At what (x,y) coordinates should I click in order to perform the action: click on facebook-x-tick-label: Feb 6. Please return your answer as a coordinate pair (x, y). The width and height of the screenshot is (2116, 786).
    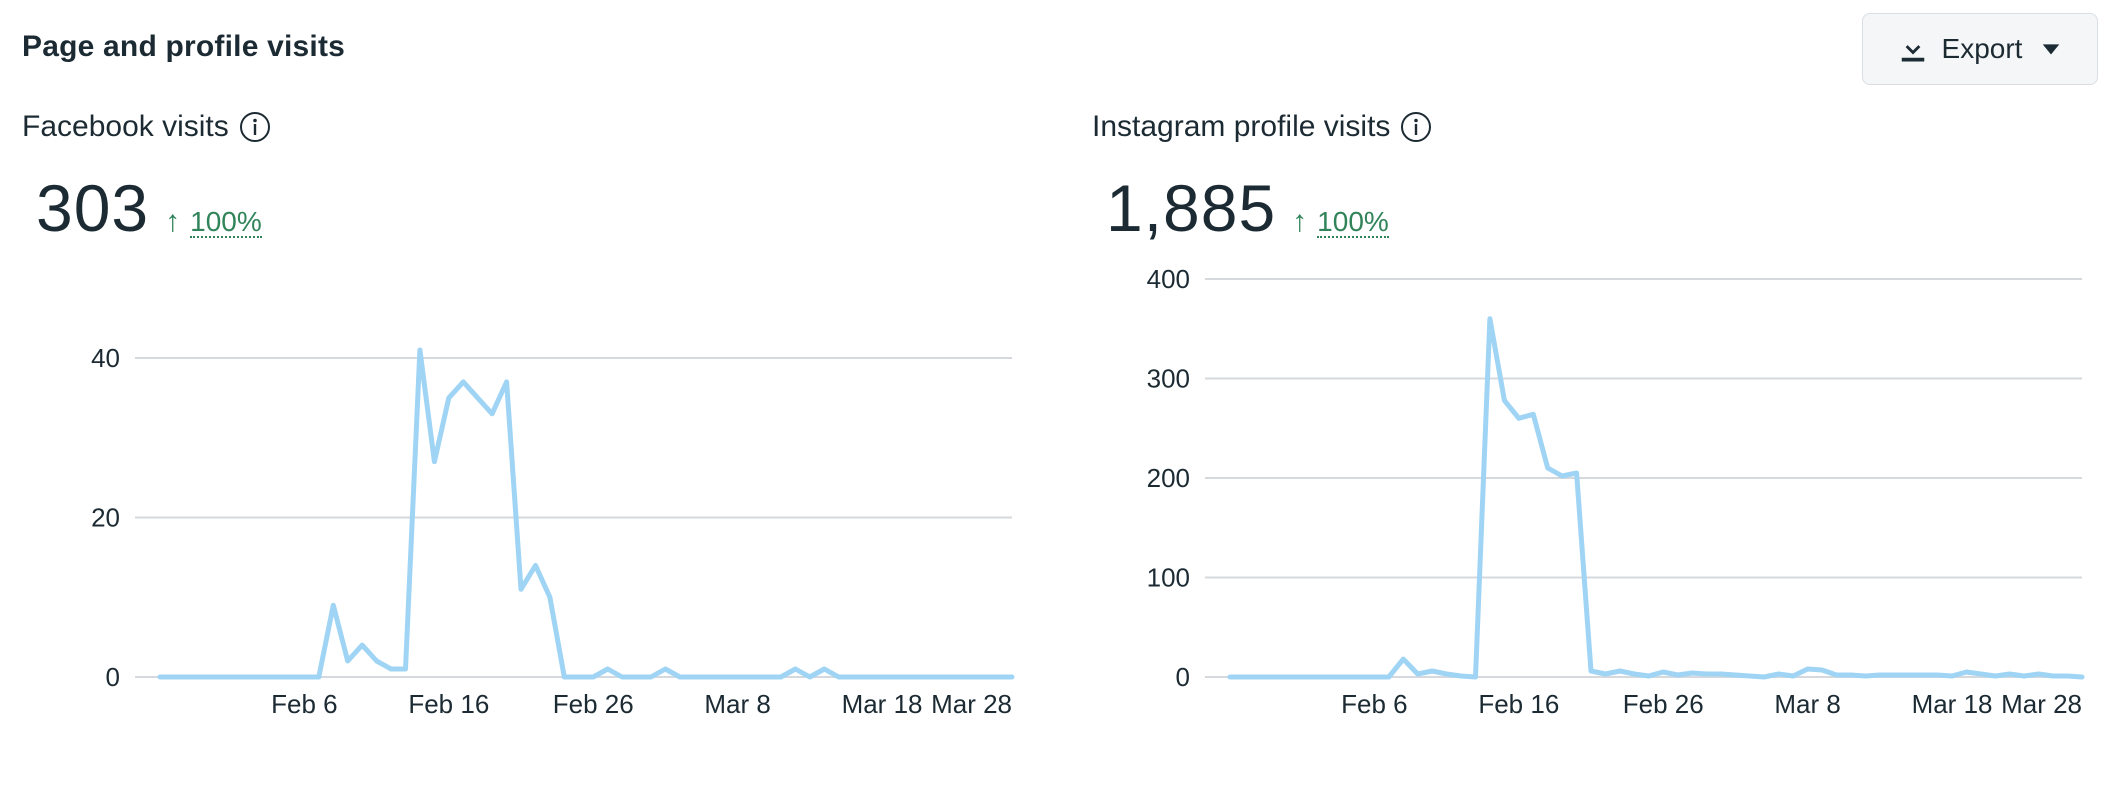
    Looking at the image, I should click on (304, 704).